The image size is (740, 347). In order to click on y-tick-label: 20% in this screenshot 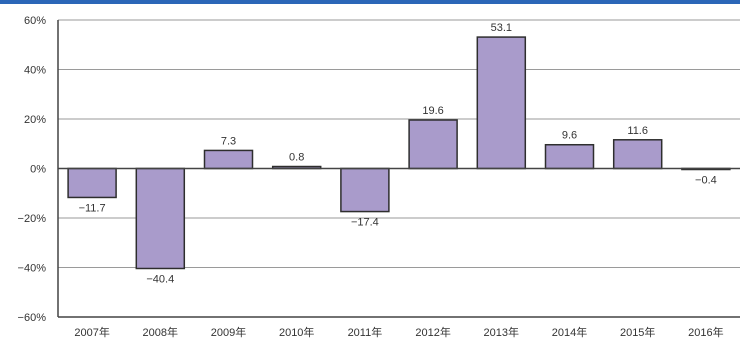, I will do `click(35, 120)`.